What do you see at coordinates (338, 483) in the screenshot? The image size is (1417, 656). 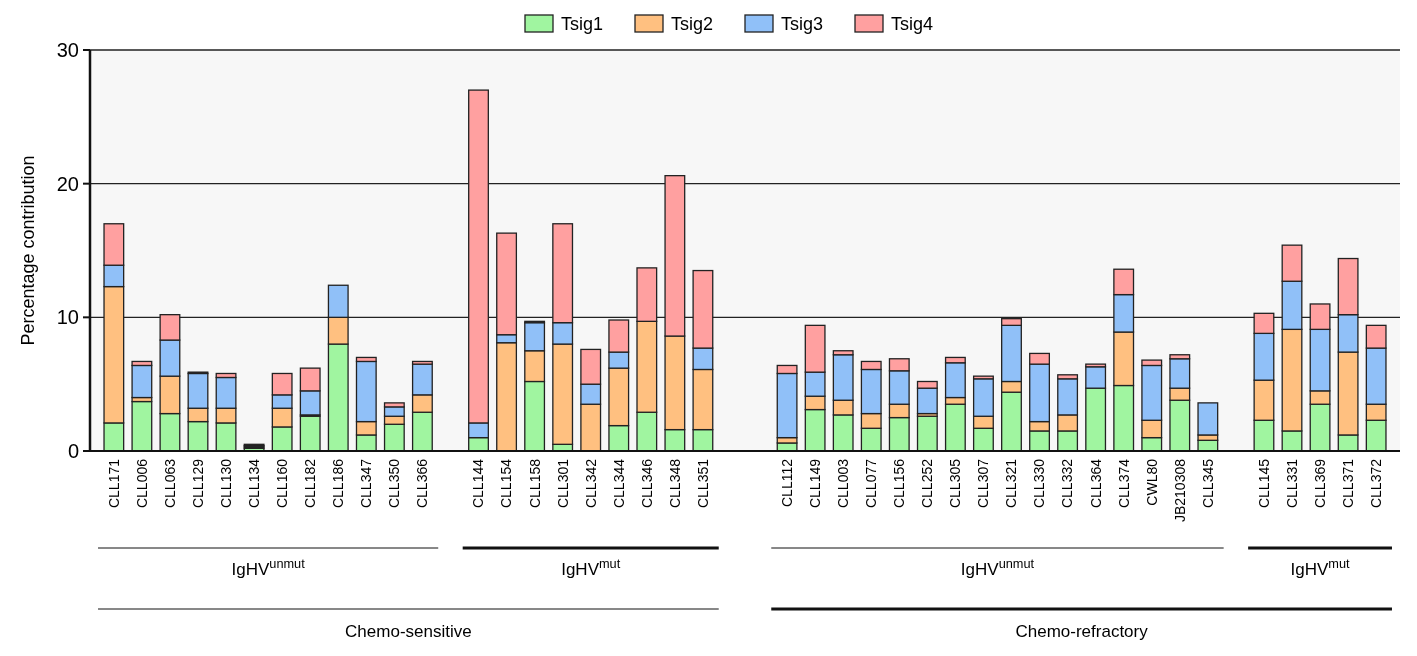 I see `x-tick-label: CLL186` at bounding box center [338, 483].